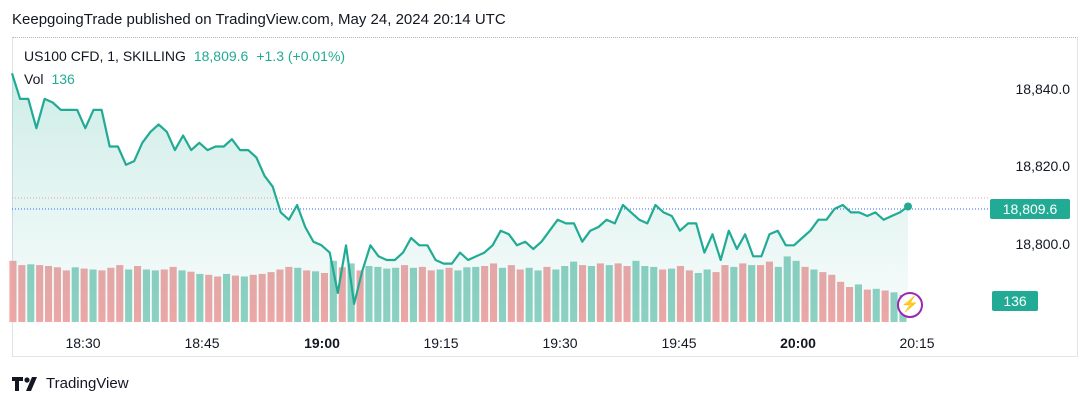  I want to click on volume-tag: 136, so click(1015, 301).